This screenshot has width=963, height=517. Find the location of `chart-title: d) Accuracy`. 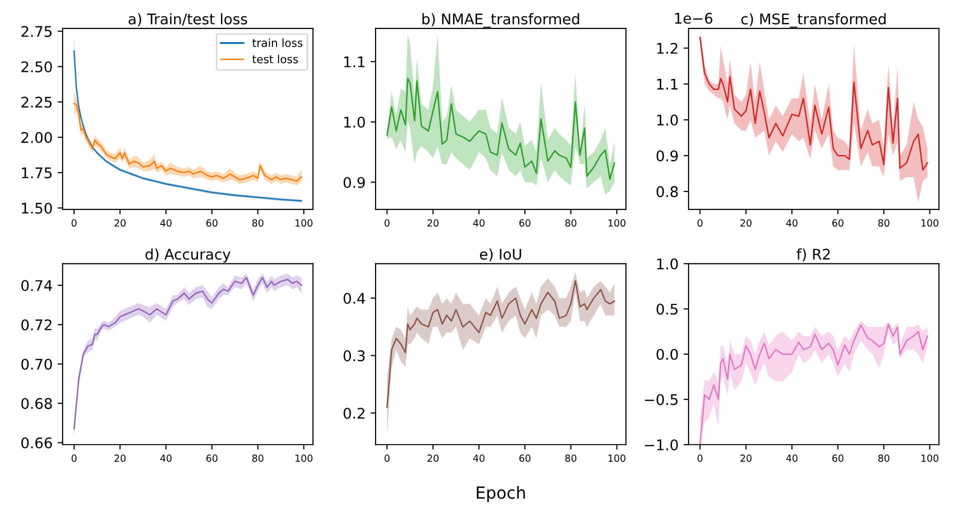

chart-title: d) Accuracy is located at coordinates (188, 255).